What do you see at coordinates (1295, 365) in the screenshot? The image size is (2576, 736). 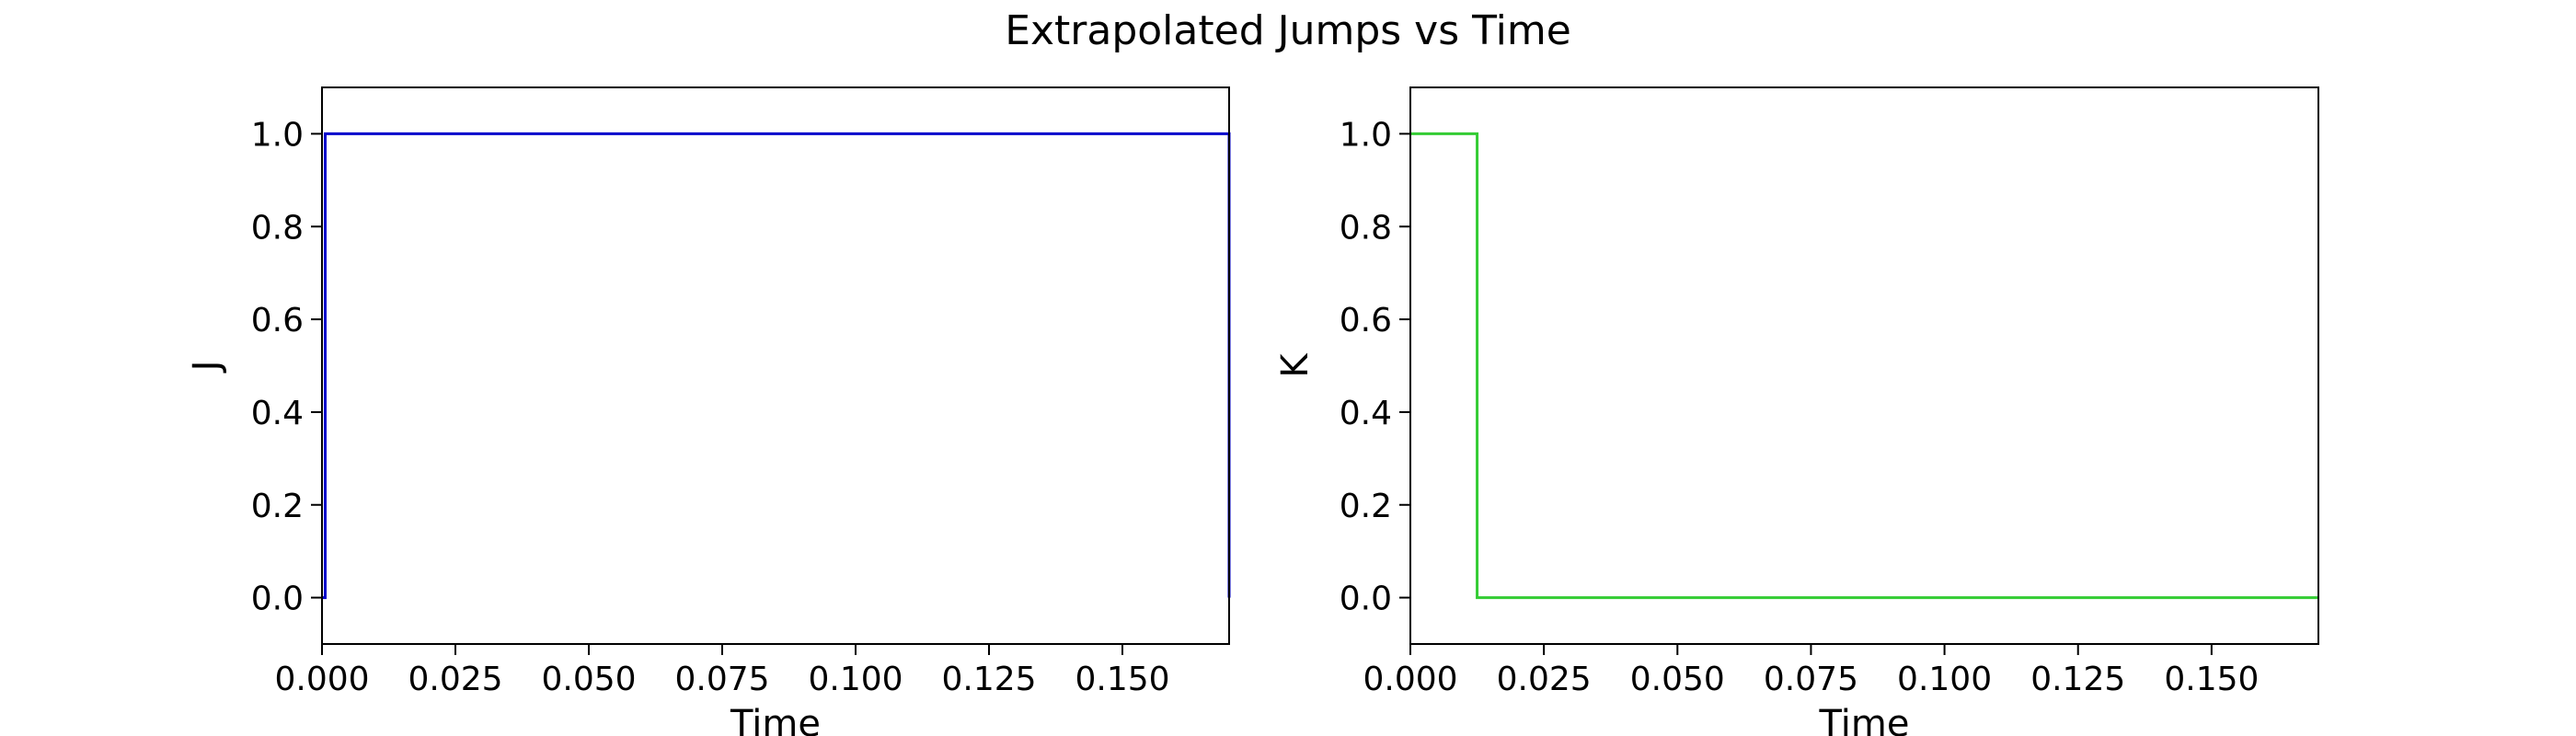 I see `y-axis-label: K` at bounding box center [1295, 365].